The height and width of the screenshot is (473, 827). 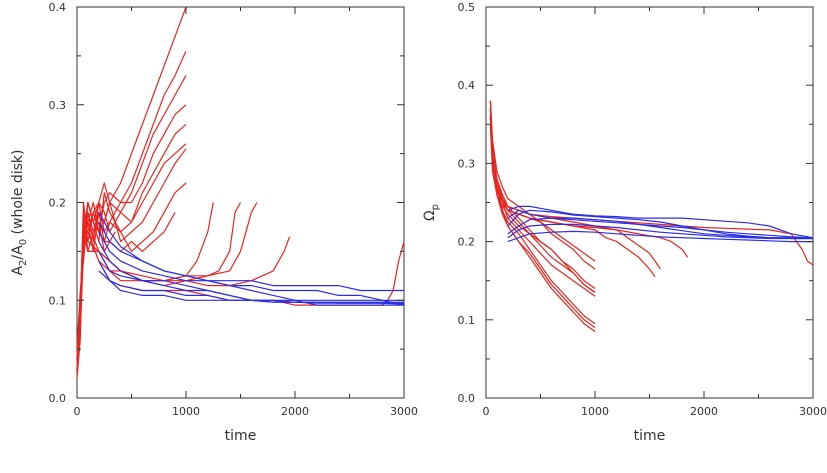 I want to click on y-axis-label-left: A2/A0 (whole disk), so click(x=19, y=212).